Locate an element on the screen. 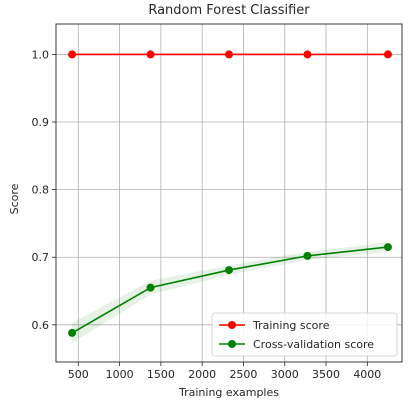 This screenshot has width=420, height=405. legend: Training score Cross-validation score is located at coordinates (304, 334).